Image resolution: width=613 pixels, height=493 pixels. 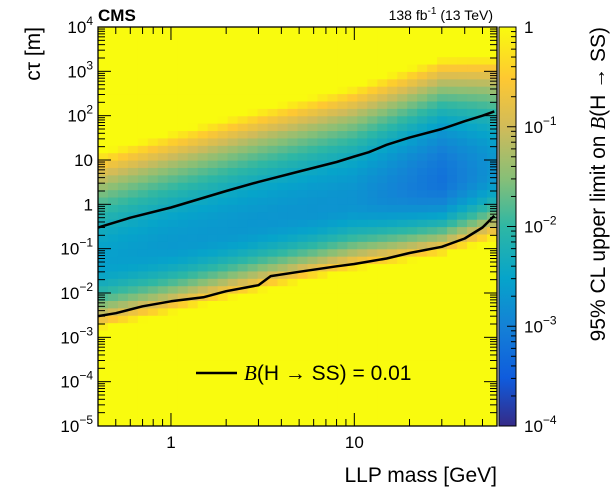 I want to click on y-tick-base: 10, so click(x=76, y=116).